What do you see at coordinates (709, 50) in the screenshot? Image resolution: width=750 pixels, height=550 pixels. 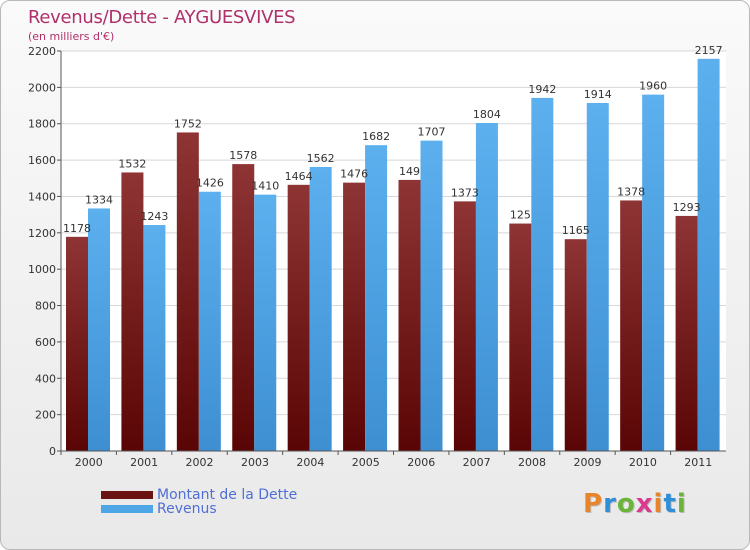 I see `data-label-revenue: 2157` at bounding box center [709, 50].